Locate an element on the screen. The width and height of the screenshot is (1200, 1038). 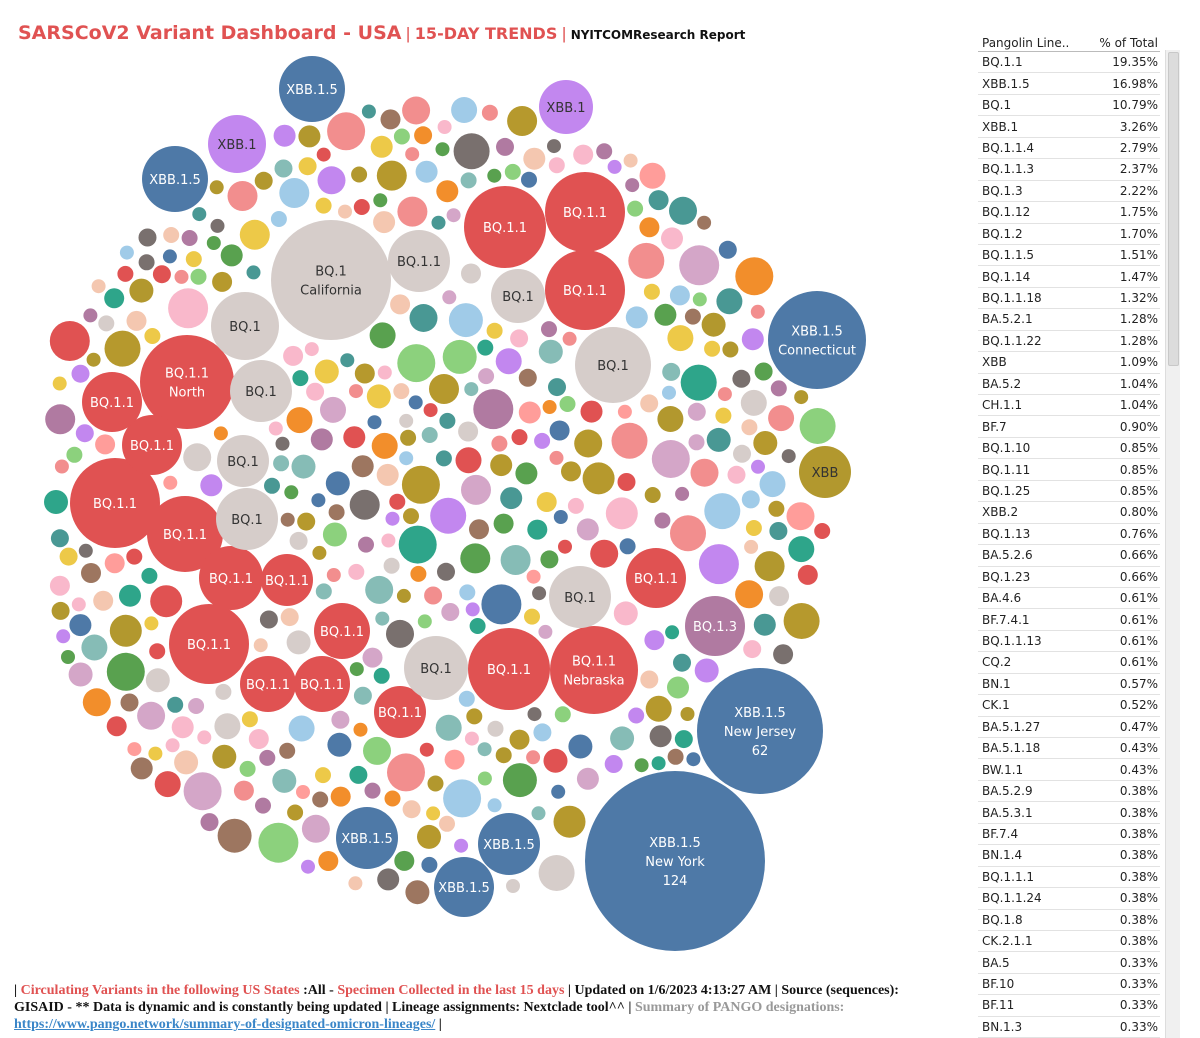
table-row: BQ.1.23 0.66% is located at coordinates (1069, 577).